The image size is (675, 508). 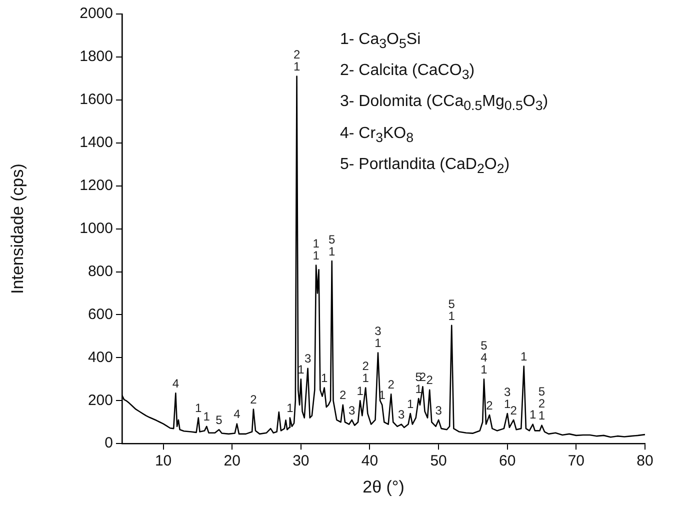 I want to click on annotation: 3- Dolomita (CCa$_{0.5}$Mg$_{0.5}$O$_{3}$), so click(x=444, y=104).